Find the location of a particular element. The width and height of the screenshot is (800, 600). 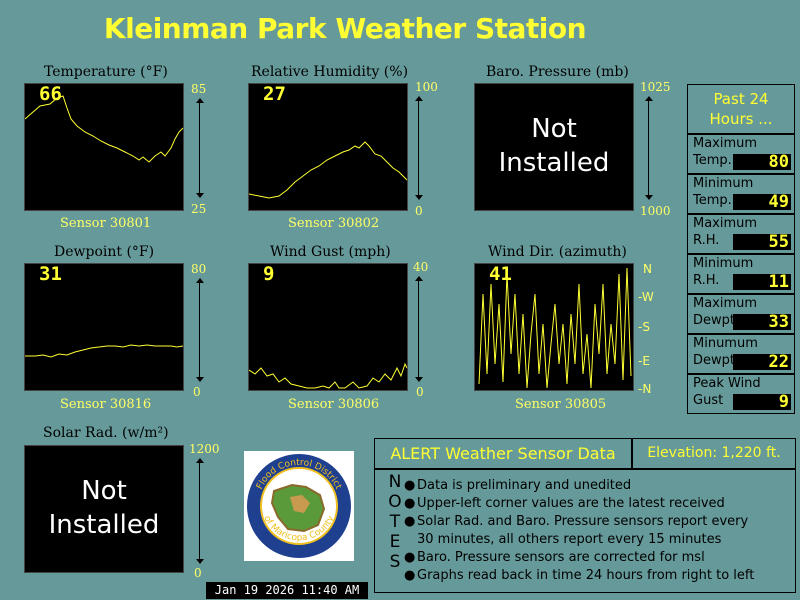

temperature-sensor-label: Sensor 30801 is located at coordinates (106, 223).